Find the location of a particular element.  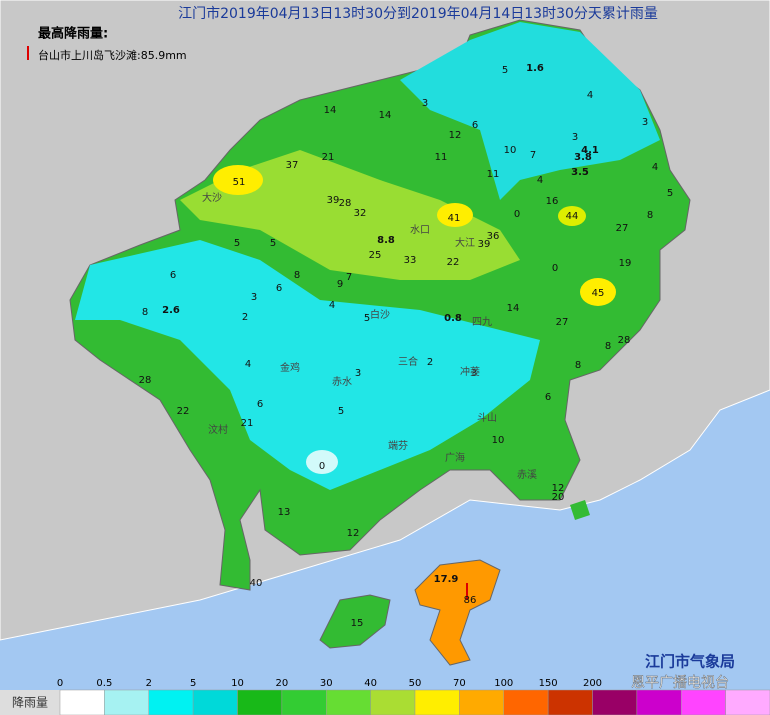

legend-title: 降雨量 is located at coordinates (30, 703).